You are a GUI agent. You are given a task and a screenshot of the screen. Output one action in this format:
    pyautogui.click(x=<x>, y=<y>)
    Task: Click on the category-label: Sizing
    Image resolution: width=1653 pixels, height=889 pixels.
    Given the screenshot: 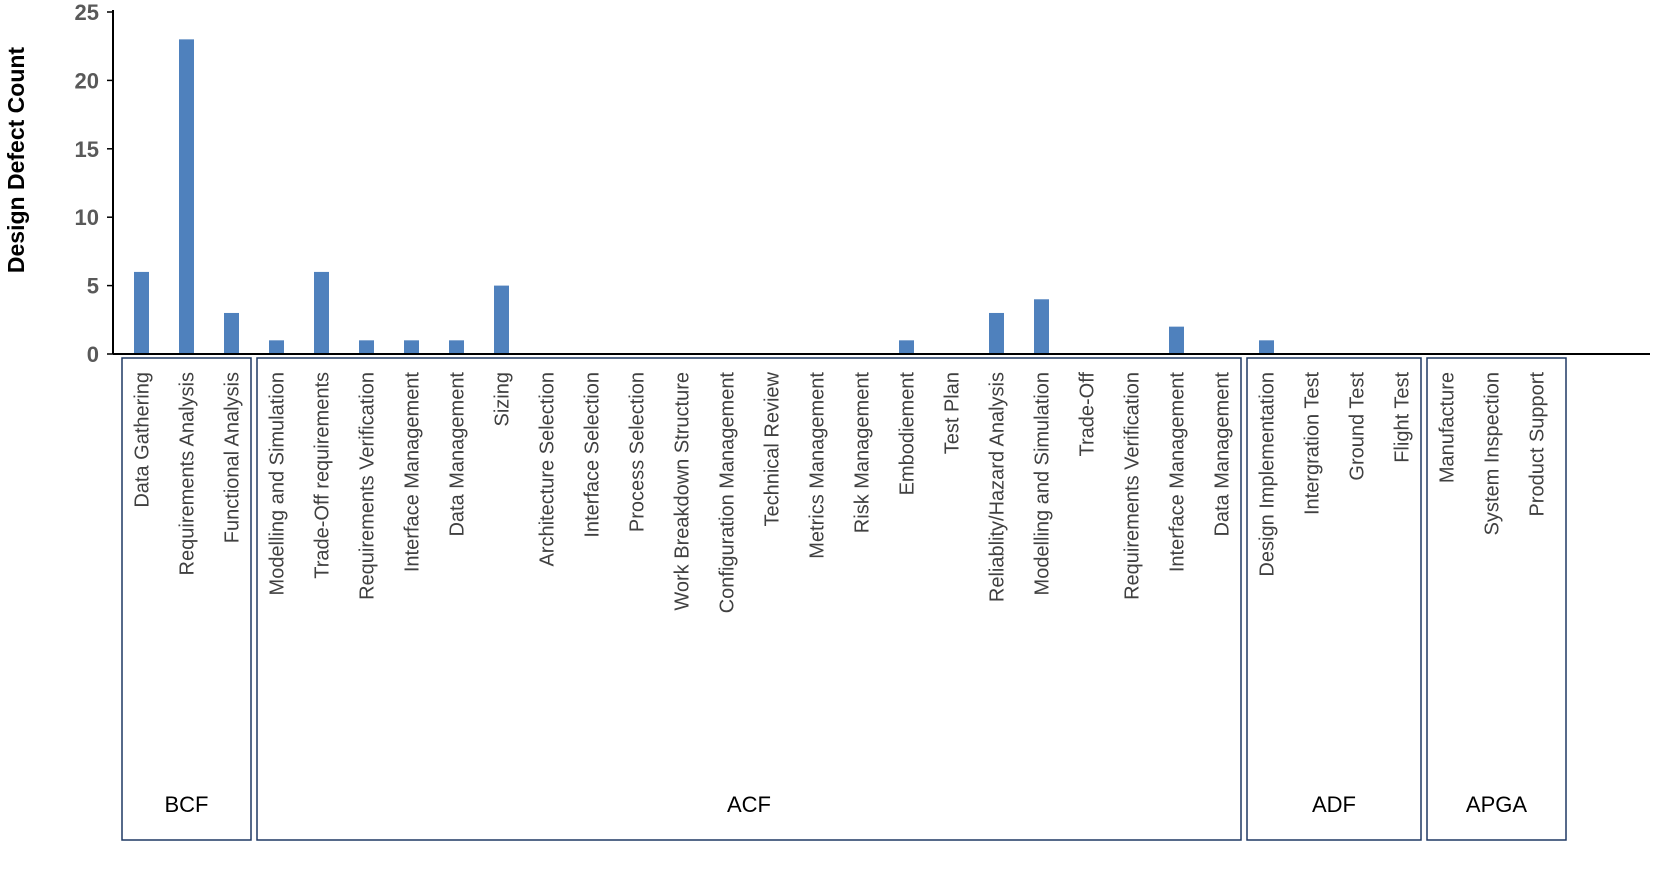 What is the action you would take?
    pyautogui.click(x=503, y=399)
    